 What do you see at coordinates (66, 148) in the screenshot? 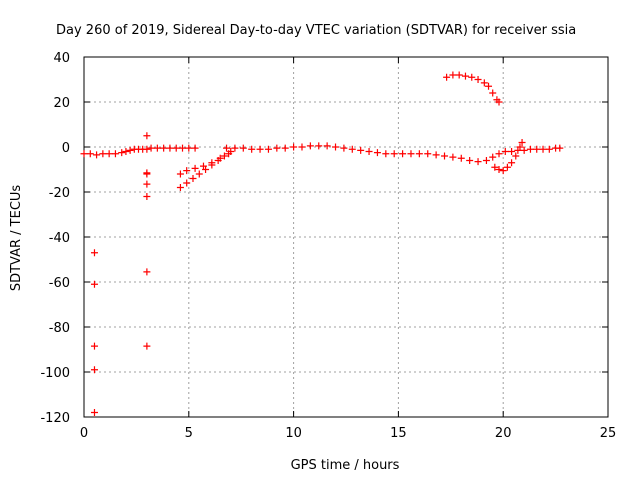
I see `y-tick-label: 0` at bounding box center [66, 148].